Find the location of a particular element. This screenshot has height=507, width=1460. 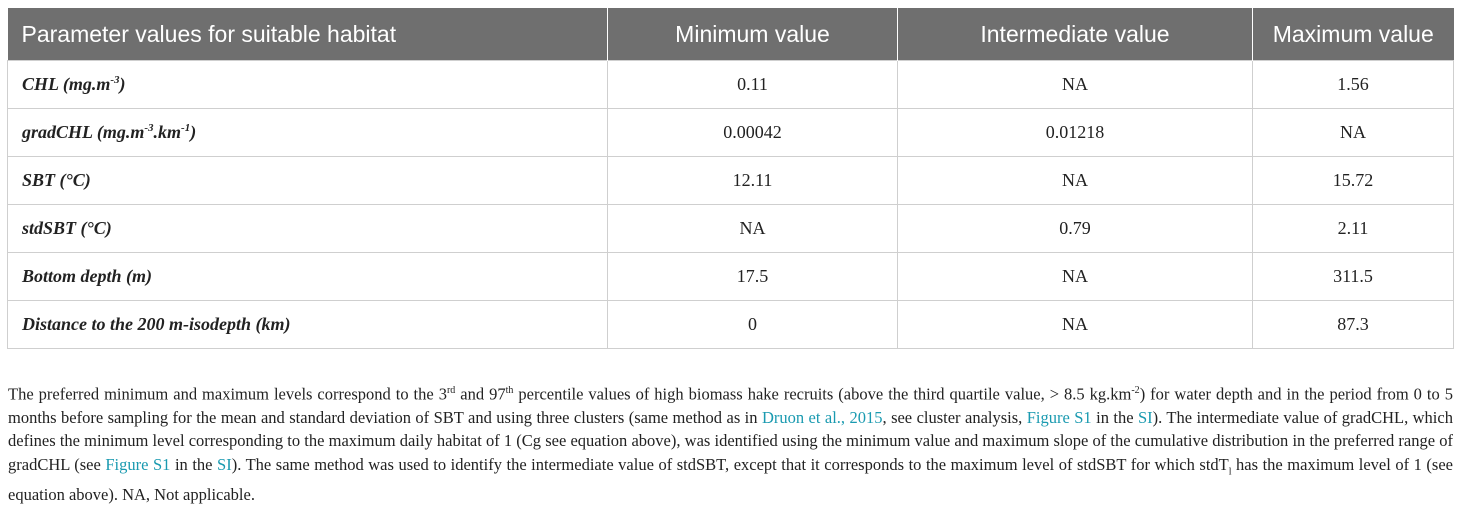

table-row: stdSBT (°C) NA 0.79 2.11 is located at coordinates (730, 228).